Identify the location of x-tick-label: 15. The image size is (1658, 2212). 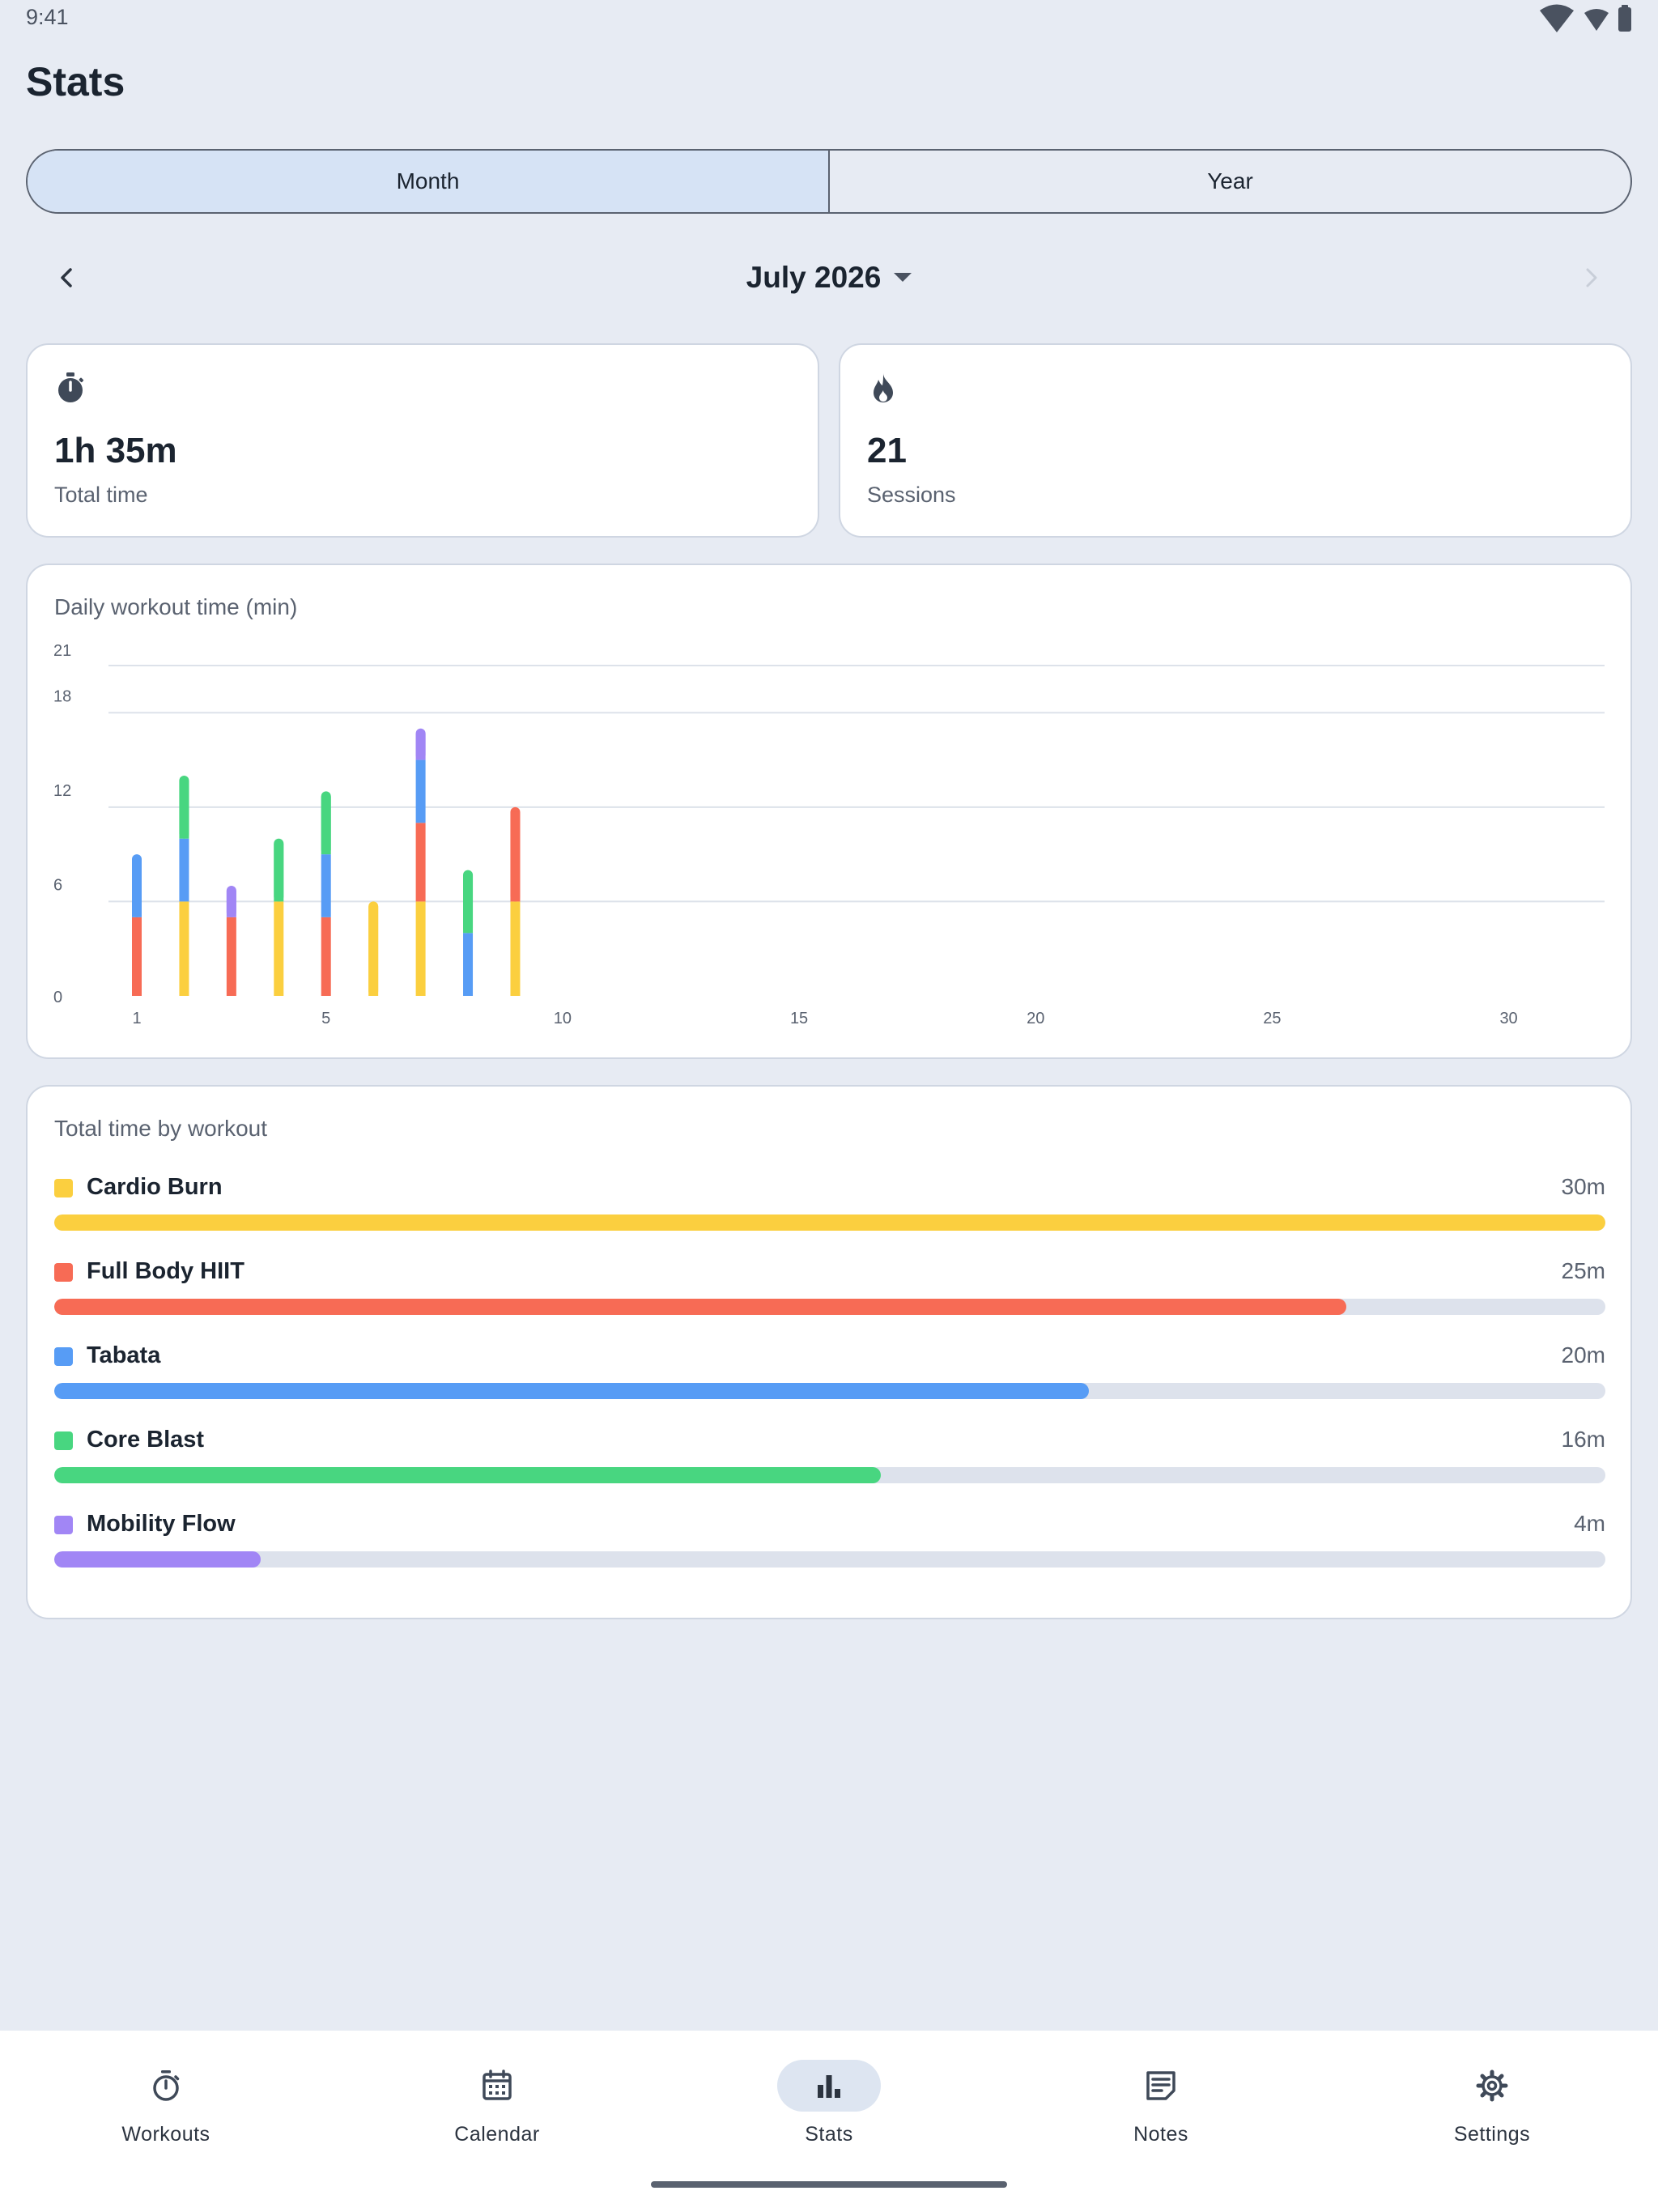
(799, 1019).